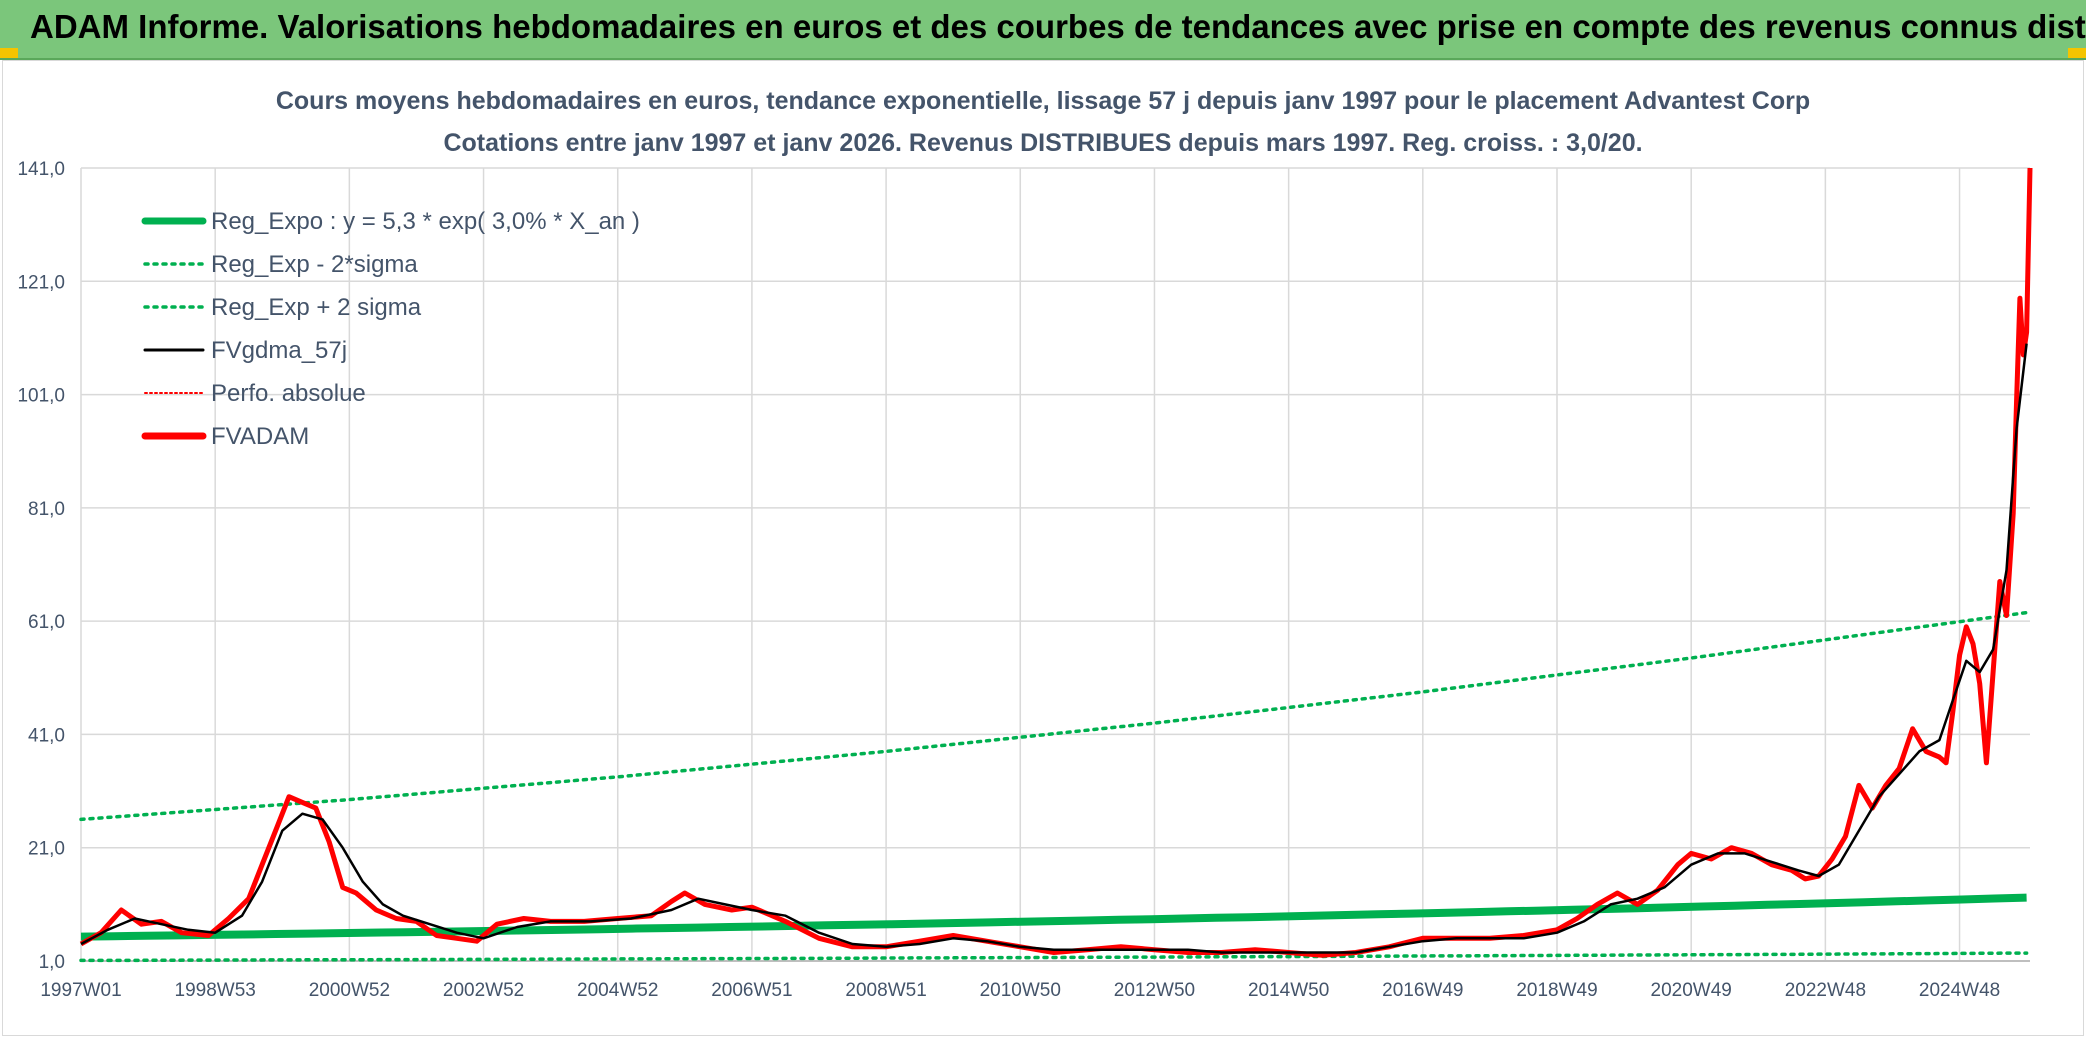 This screenshot has width=2086, height=1038. What do you see at coordinates (1556, 990) in the screenshot?
I see `x-tick-label: 2018W49` at bounding box center [1556, 990].